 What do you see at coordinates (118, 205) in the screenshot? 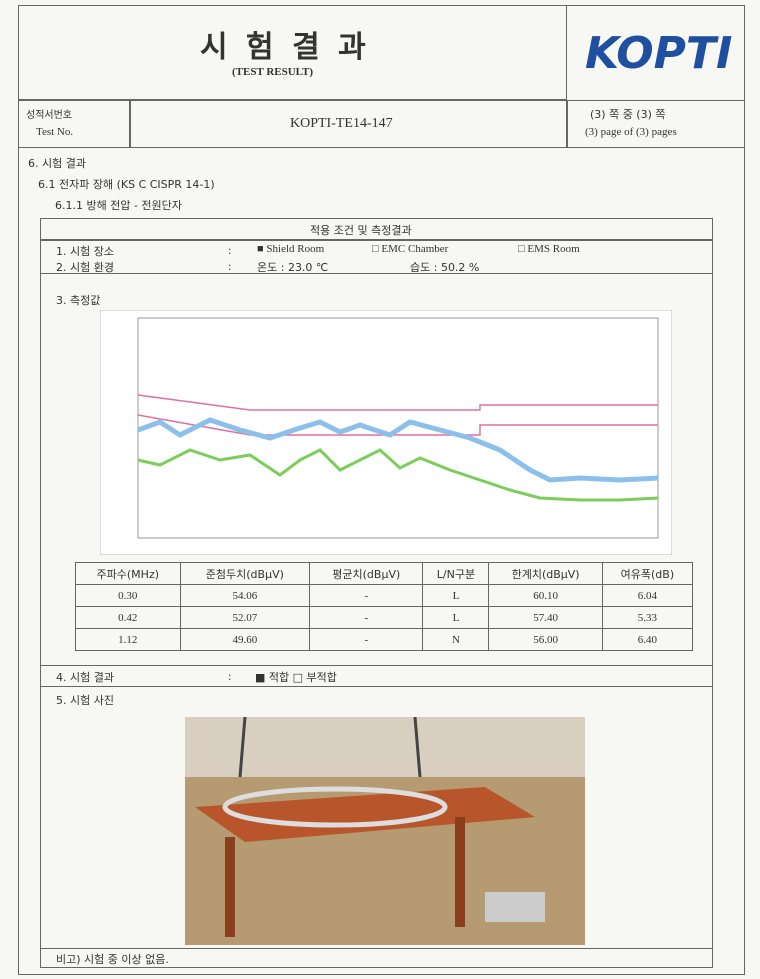
I see `section: 6.1.1 방해 전압 - 전원단자` at bounding box center [118, 205].